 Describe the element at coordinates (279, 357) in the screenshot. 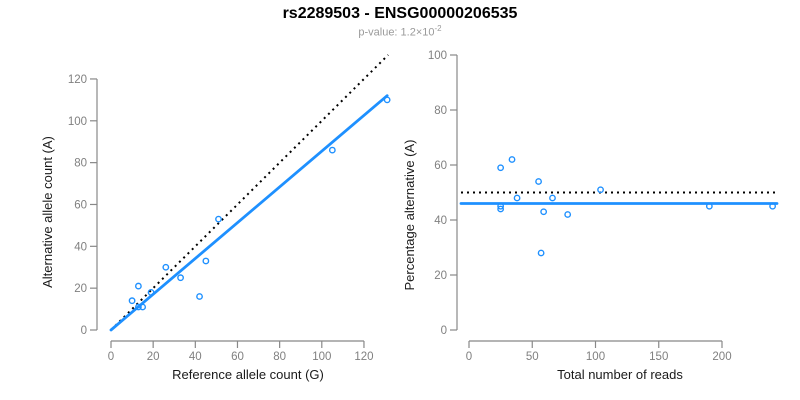

I see `x-tick-label: 80` at that location.